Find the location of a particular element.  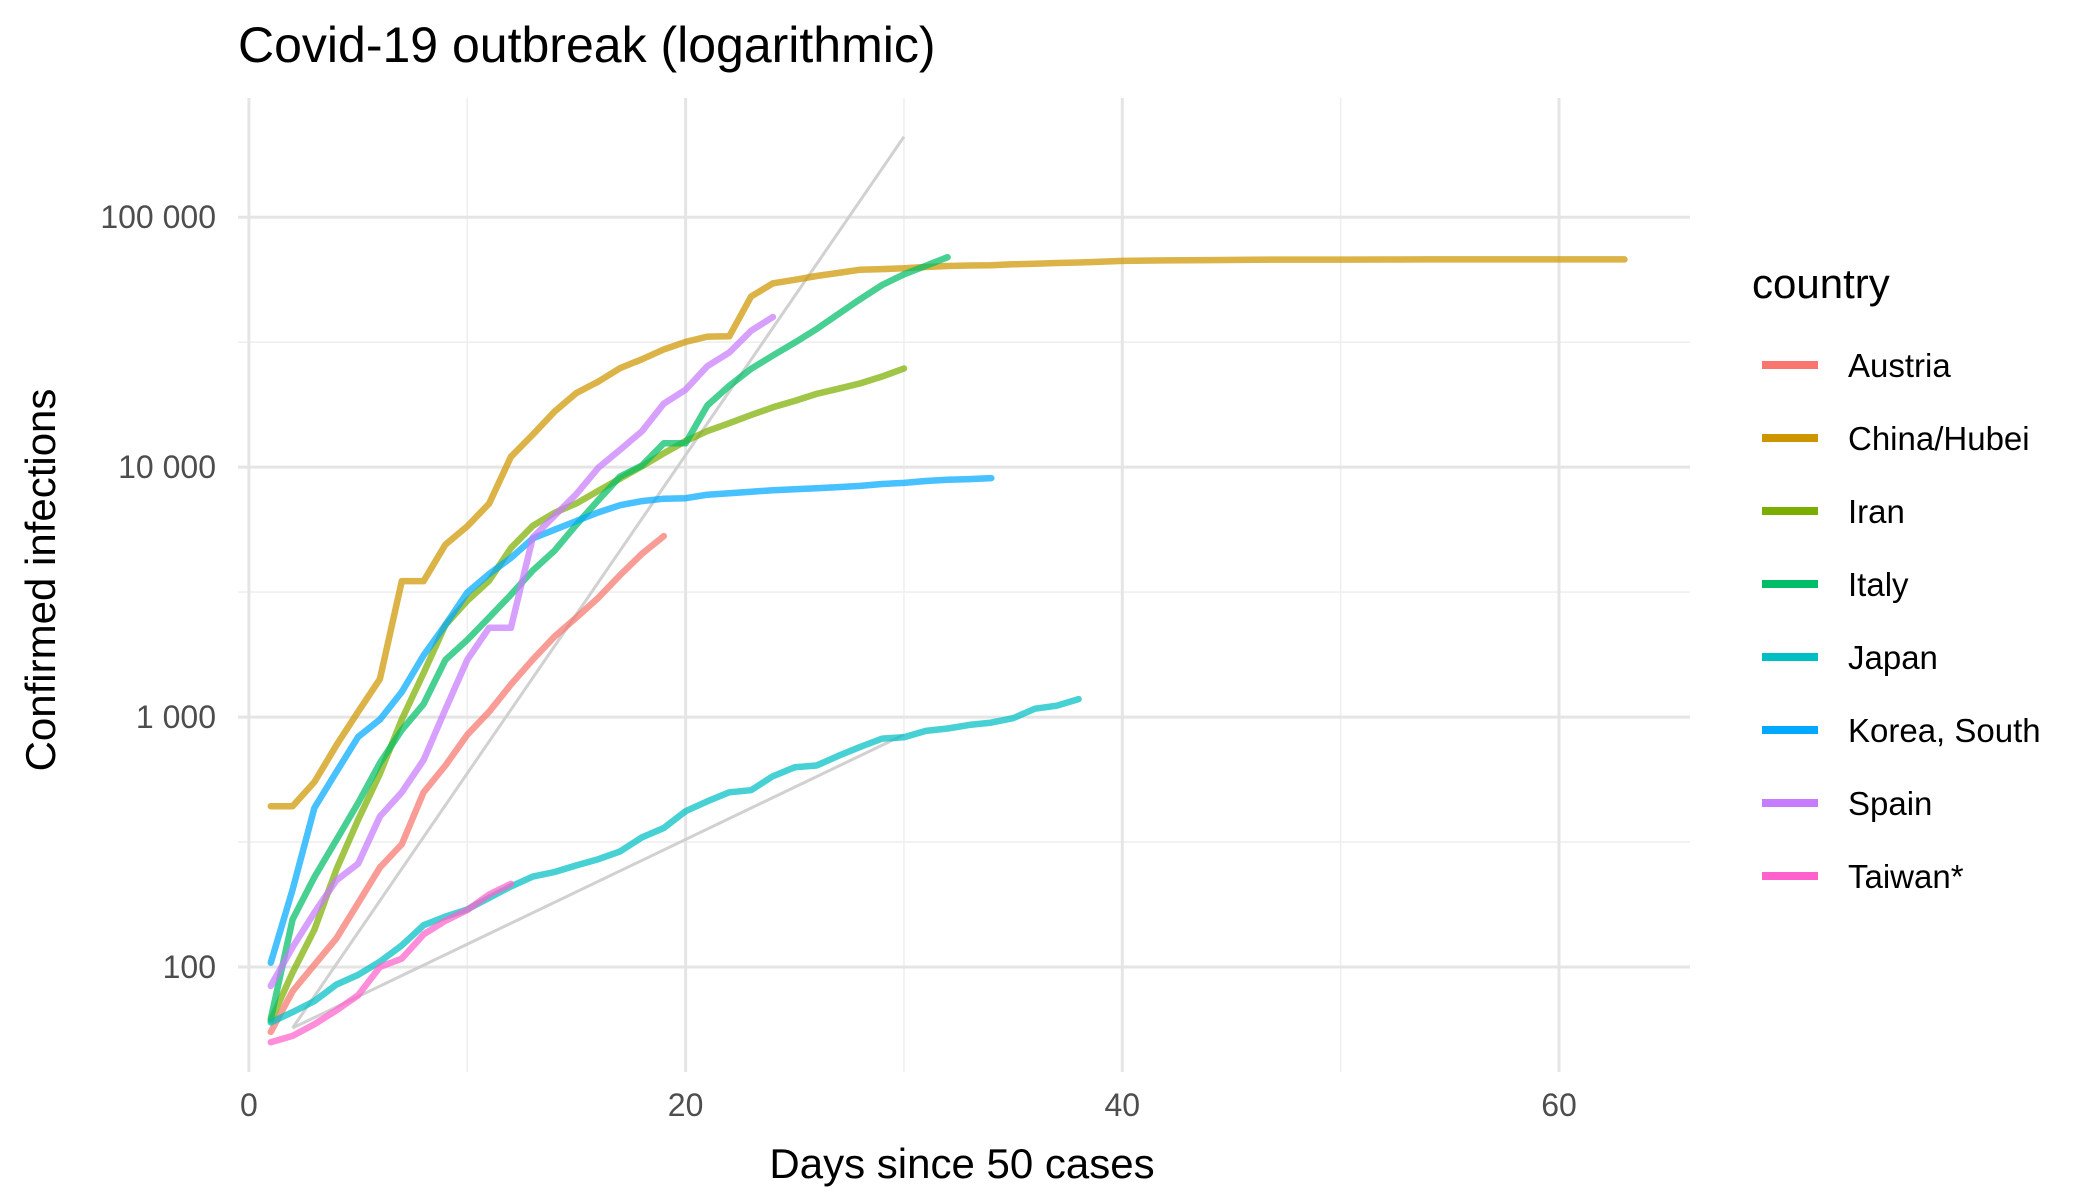

series-line-austria is located at coordinates (467, 784).